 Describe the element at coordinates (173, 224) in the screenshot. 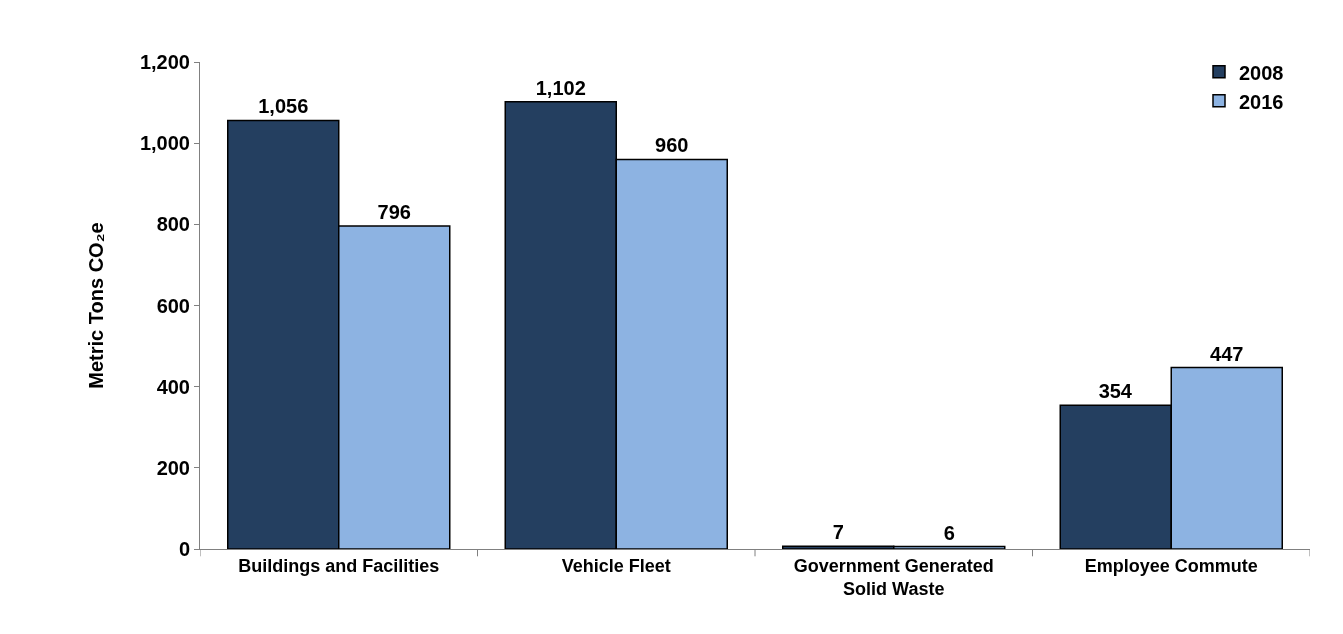

I see `y-tick-label: 800` at that location.